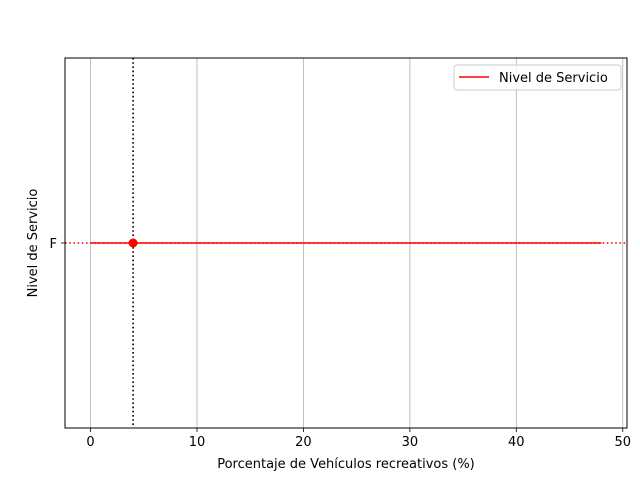  What do you see at coordinates (346, 243) in the screenshot?
I see `series-layer` at bounding box center [346, 243].